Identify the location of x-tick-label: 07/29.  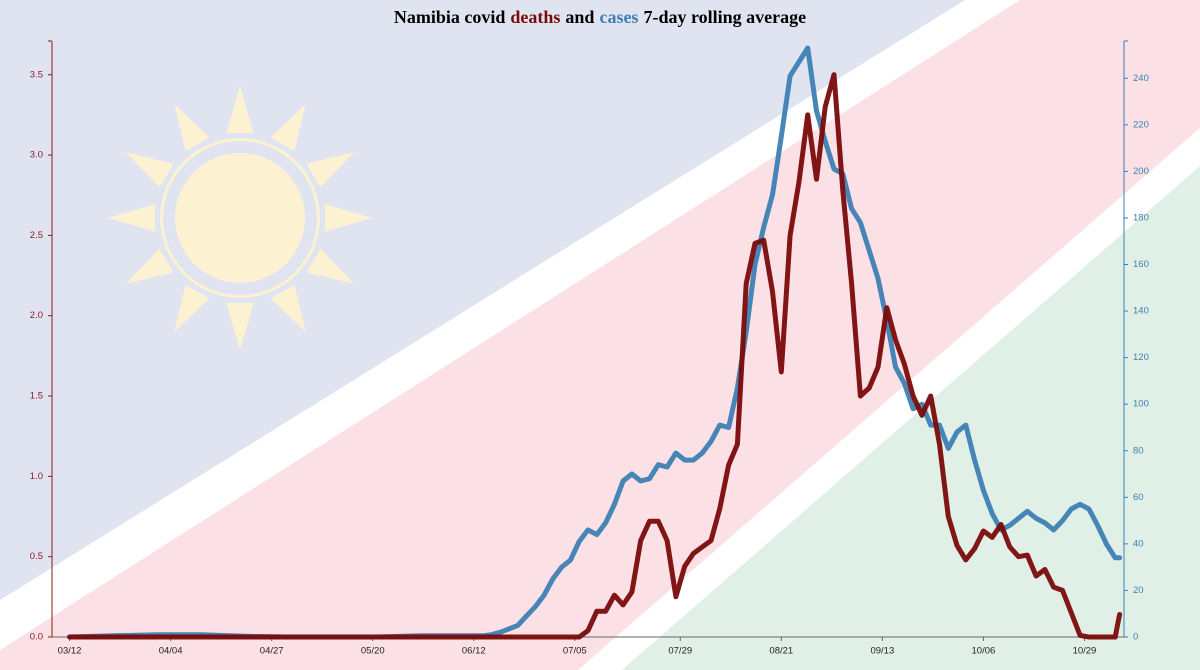
(680, 651).